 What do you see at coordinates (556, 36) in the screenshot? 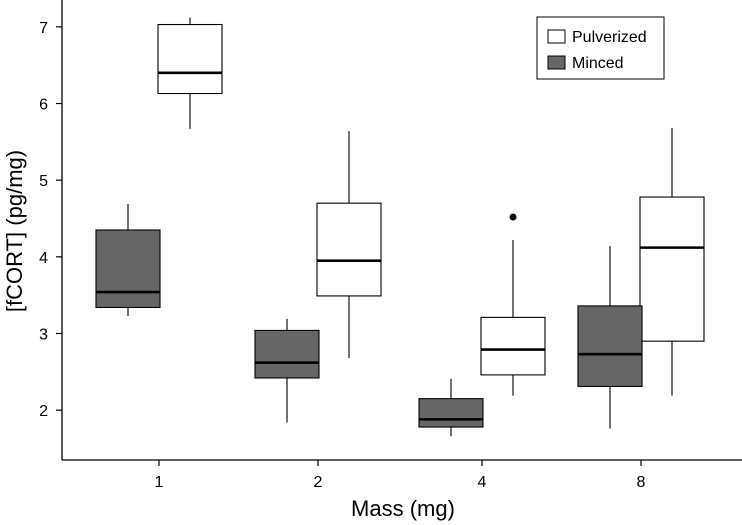
I see `legend-swatch-pulverized` at bounding box center [556, 36].